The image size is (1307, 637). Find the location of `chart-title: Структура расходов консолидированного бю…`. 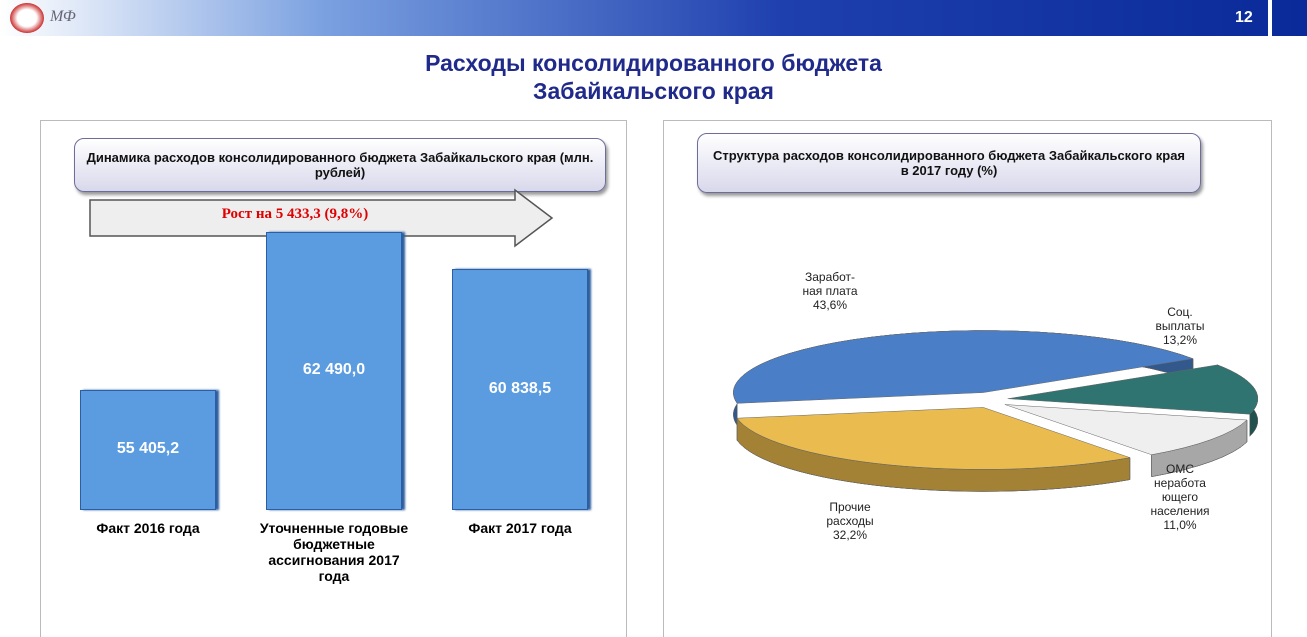

chart-title: Структура расходов консолидированного бю… is located at coordinates (949, 163).